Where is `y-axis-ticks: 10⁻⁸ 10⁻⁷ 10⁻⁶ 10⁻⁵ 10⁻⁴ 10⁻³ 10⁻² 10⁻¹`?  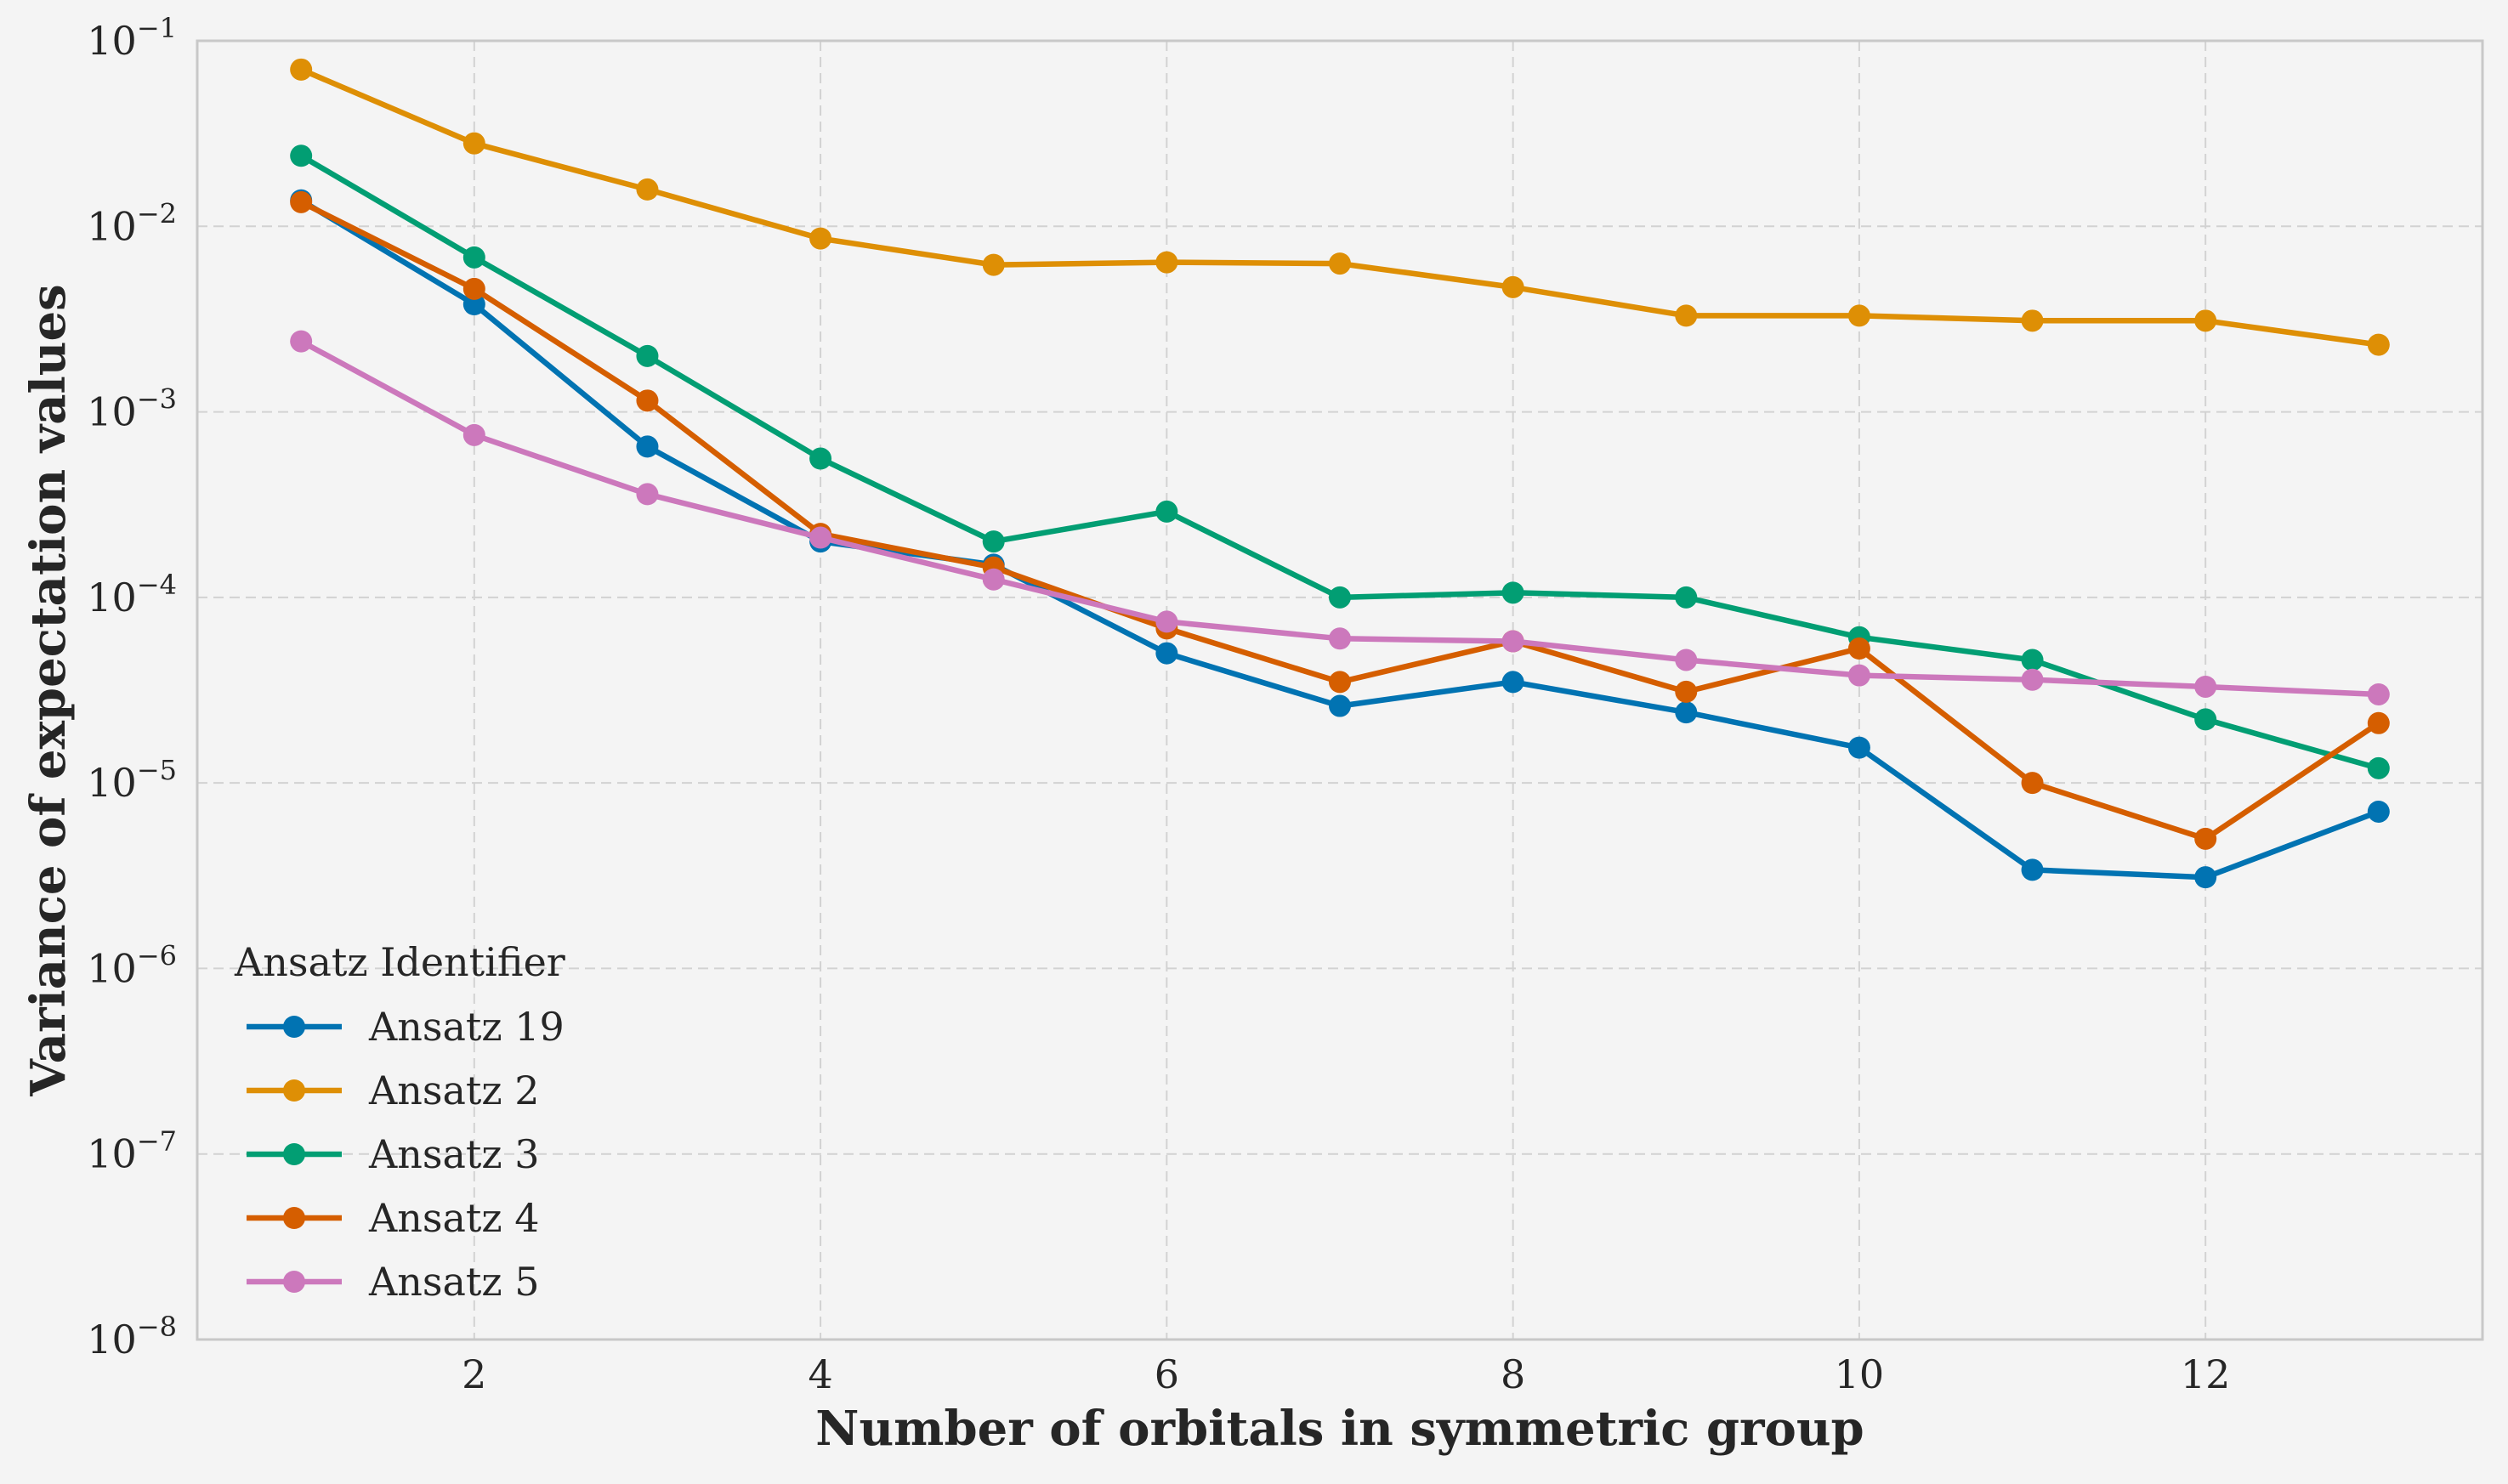 y-axis-ticks: 10⁻⁸ 10⁻⁷ 10⁻⁶ 10⁻⁵ 10⁻⁴ 10⁻³ 10⁻² 10⁻¹ is located at coordinates (132, 687).